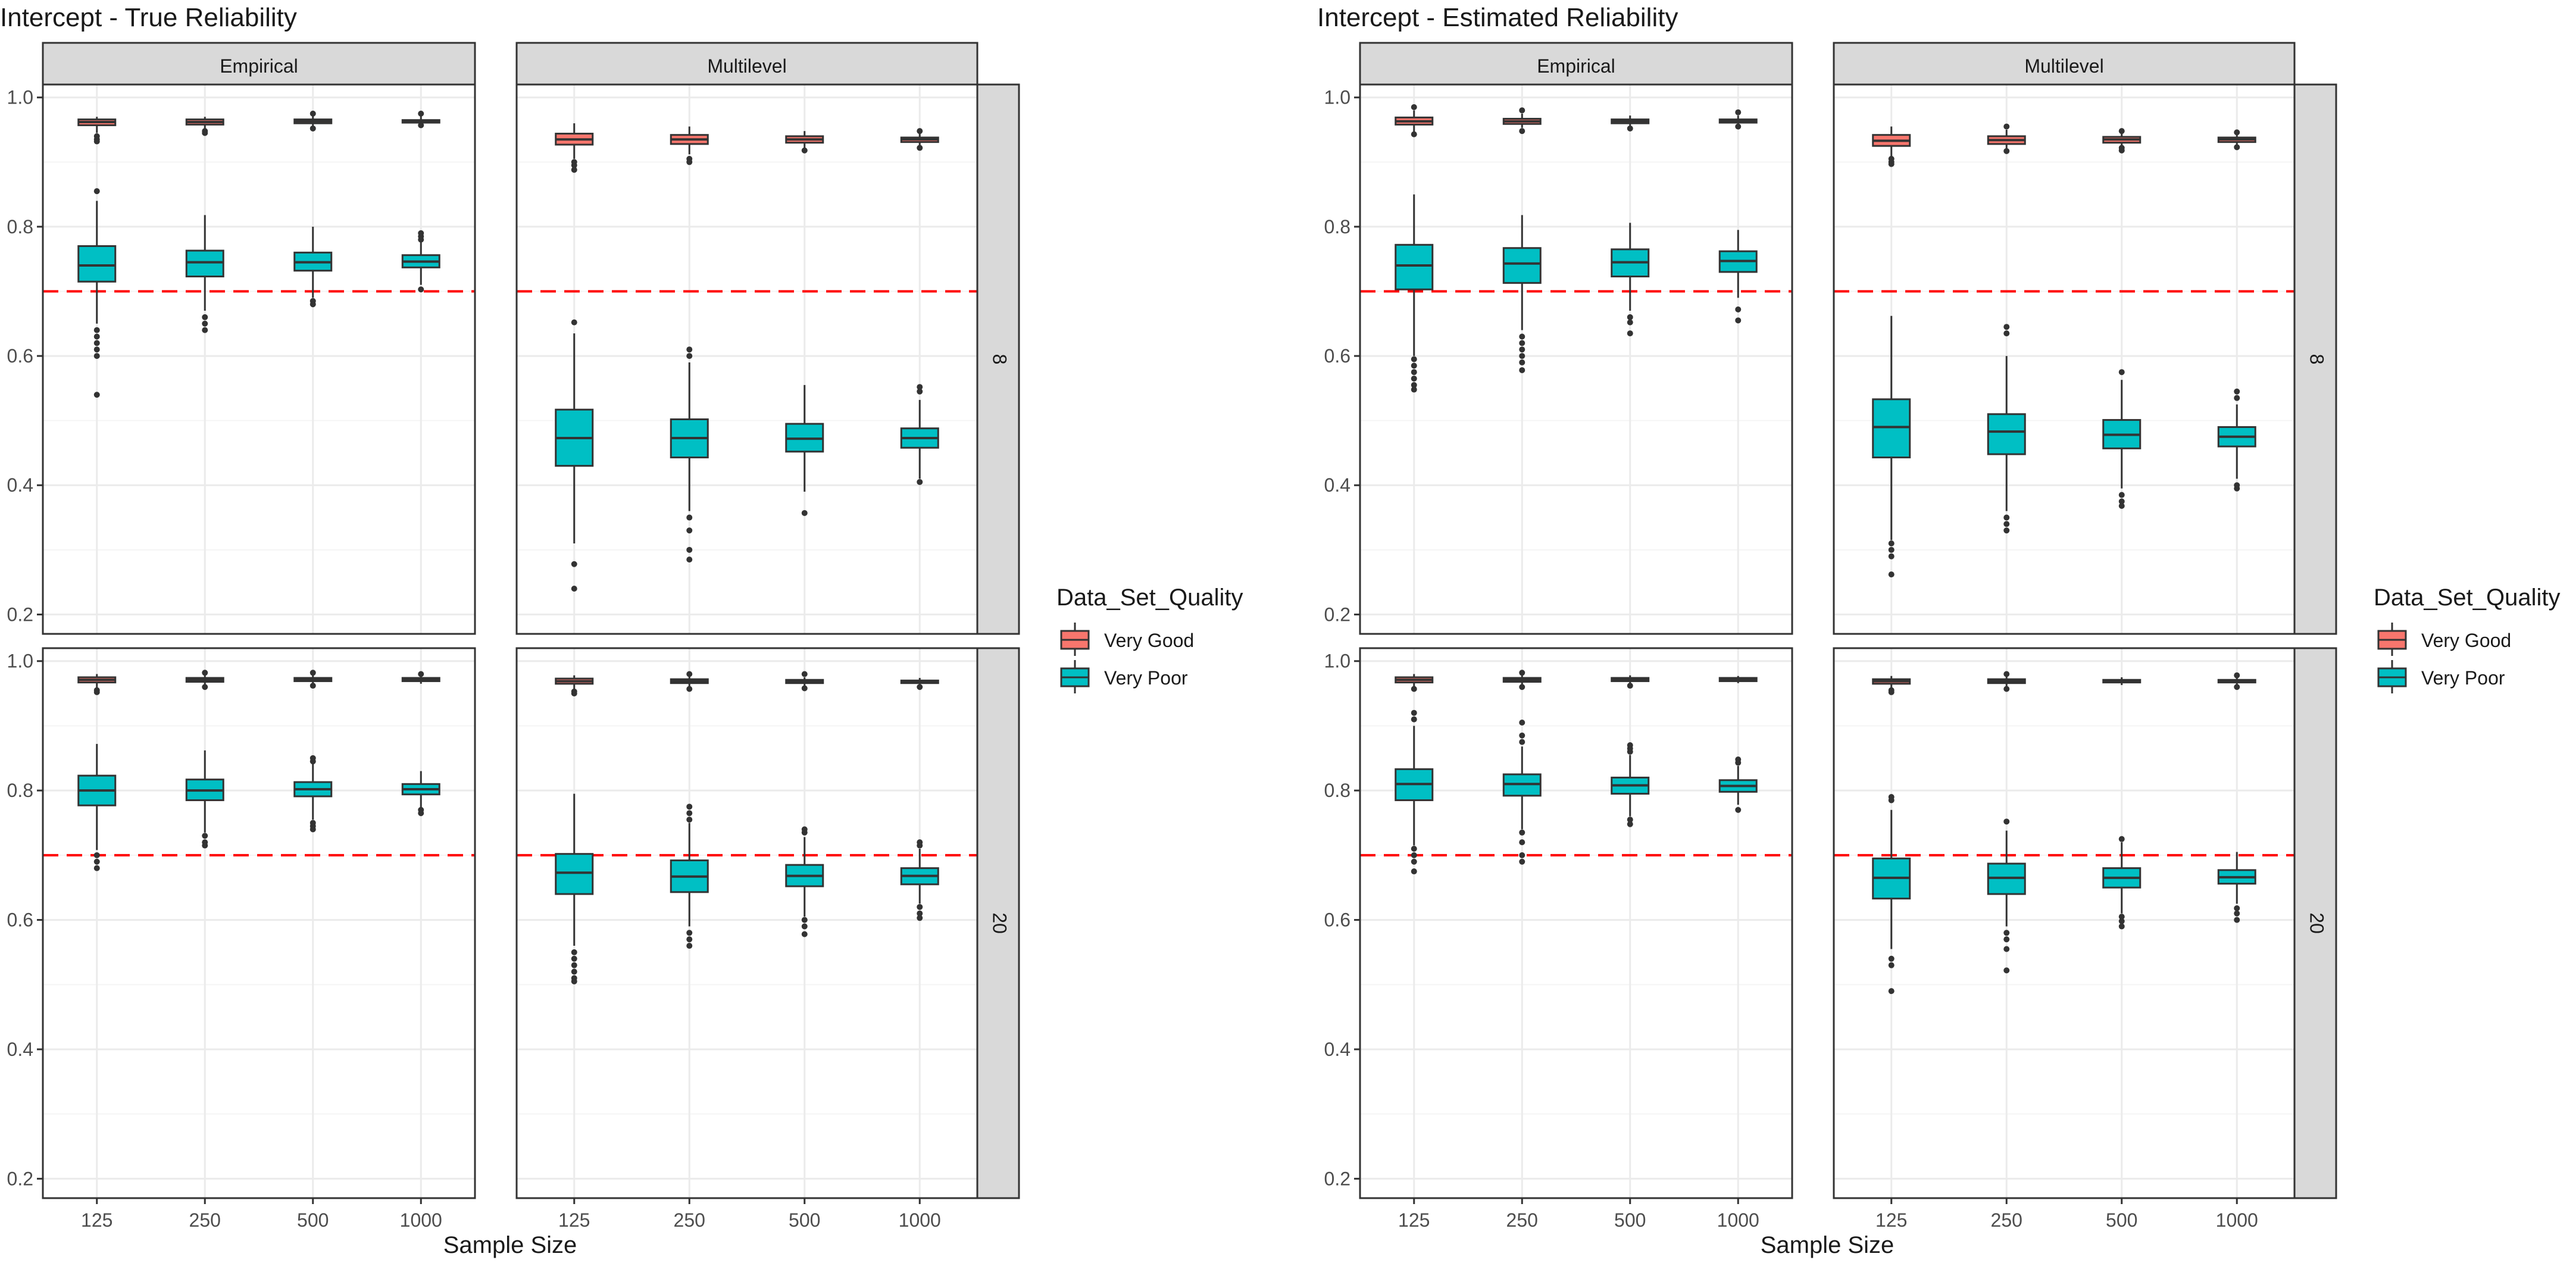  I want to click on x-tick-label: 500, so click(1630, 1220).